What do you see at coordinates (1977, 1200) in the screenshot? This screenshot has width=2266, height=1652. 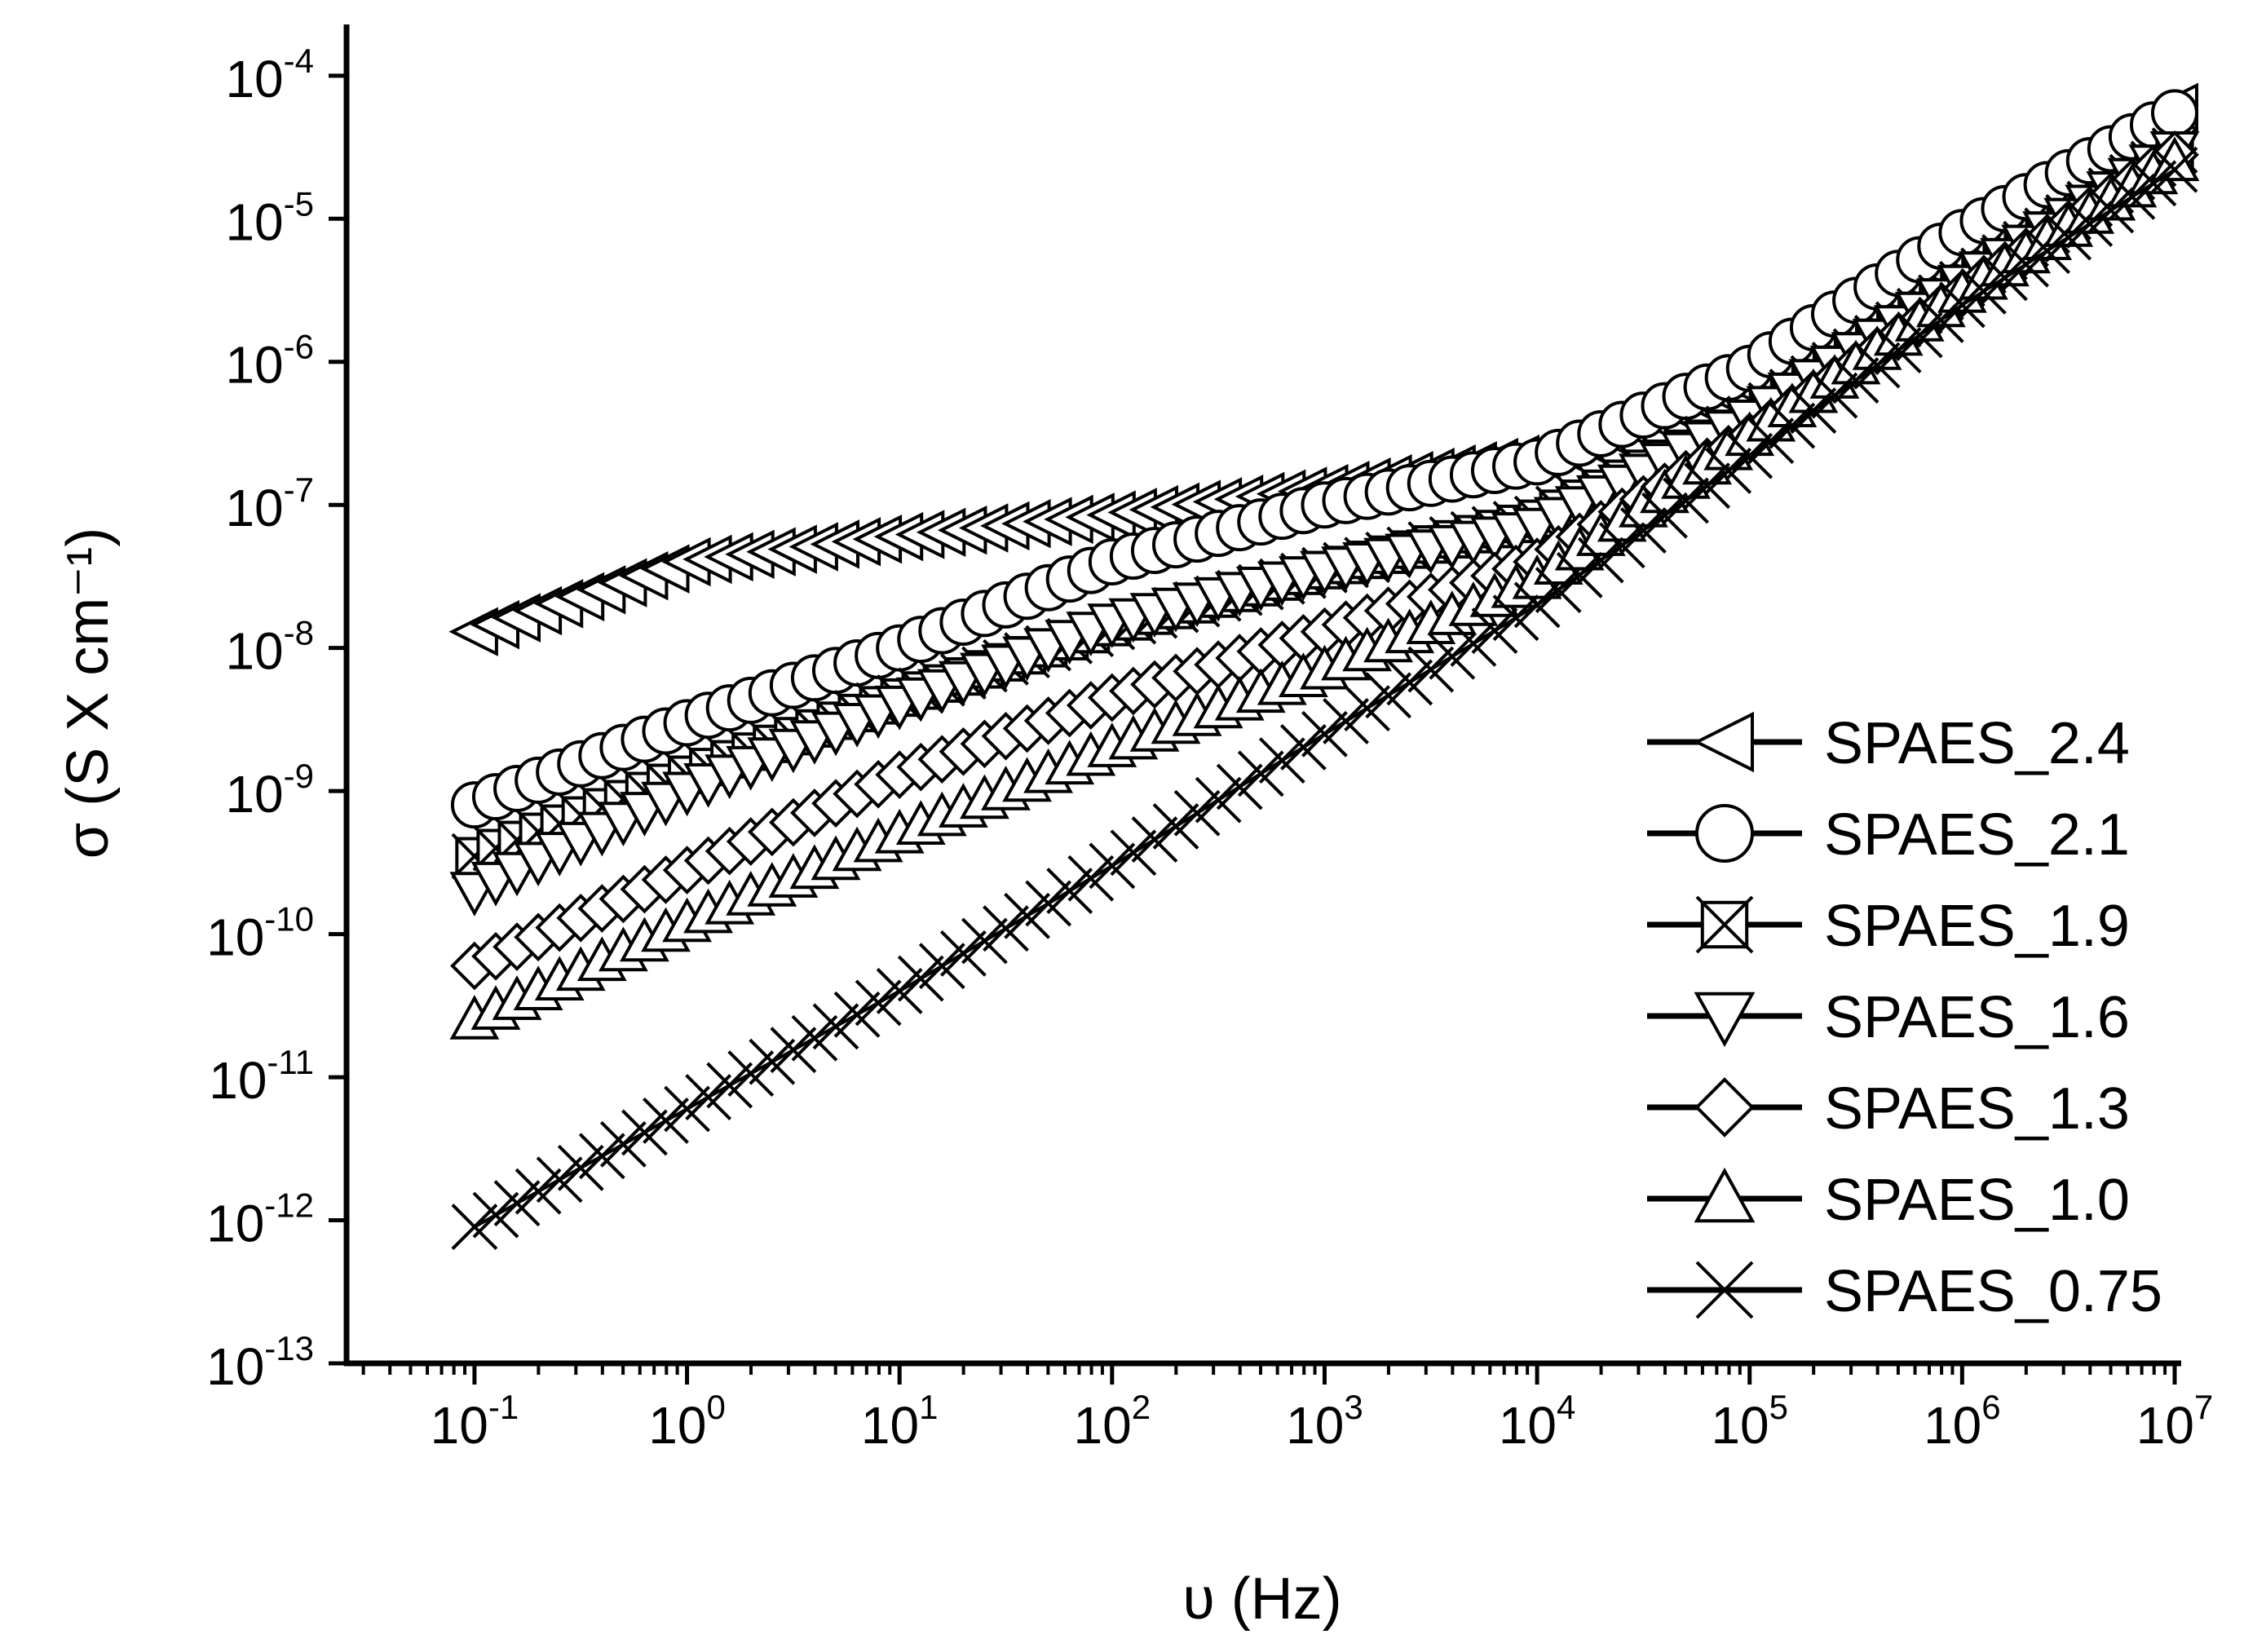 I see `legend-label: SPAES_1.0` at bounding box center [1977, 1200].